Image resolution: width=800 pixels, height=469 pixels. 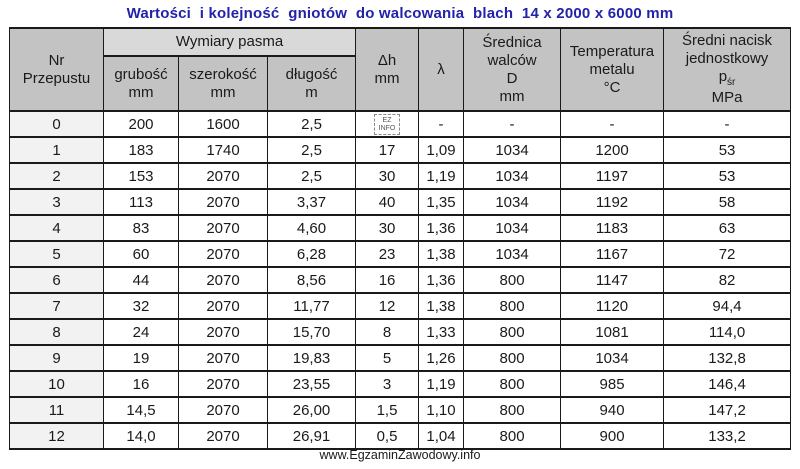 I want to click on table-row: 11 14,5 2070 26,00 1,5 1,10 800 940 147,2, so click(x=400, y=410).